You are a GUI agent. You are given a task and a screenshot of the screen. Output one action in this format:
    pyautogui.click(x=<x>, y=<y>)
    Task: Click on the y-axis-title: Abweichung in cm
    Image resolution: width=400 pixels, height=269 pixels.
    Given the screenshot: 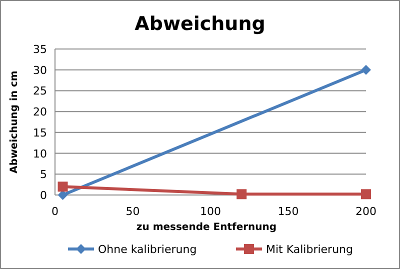 What is the action you would take?
    pyautogui.click(x=14, y=122)
    